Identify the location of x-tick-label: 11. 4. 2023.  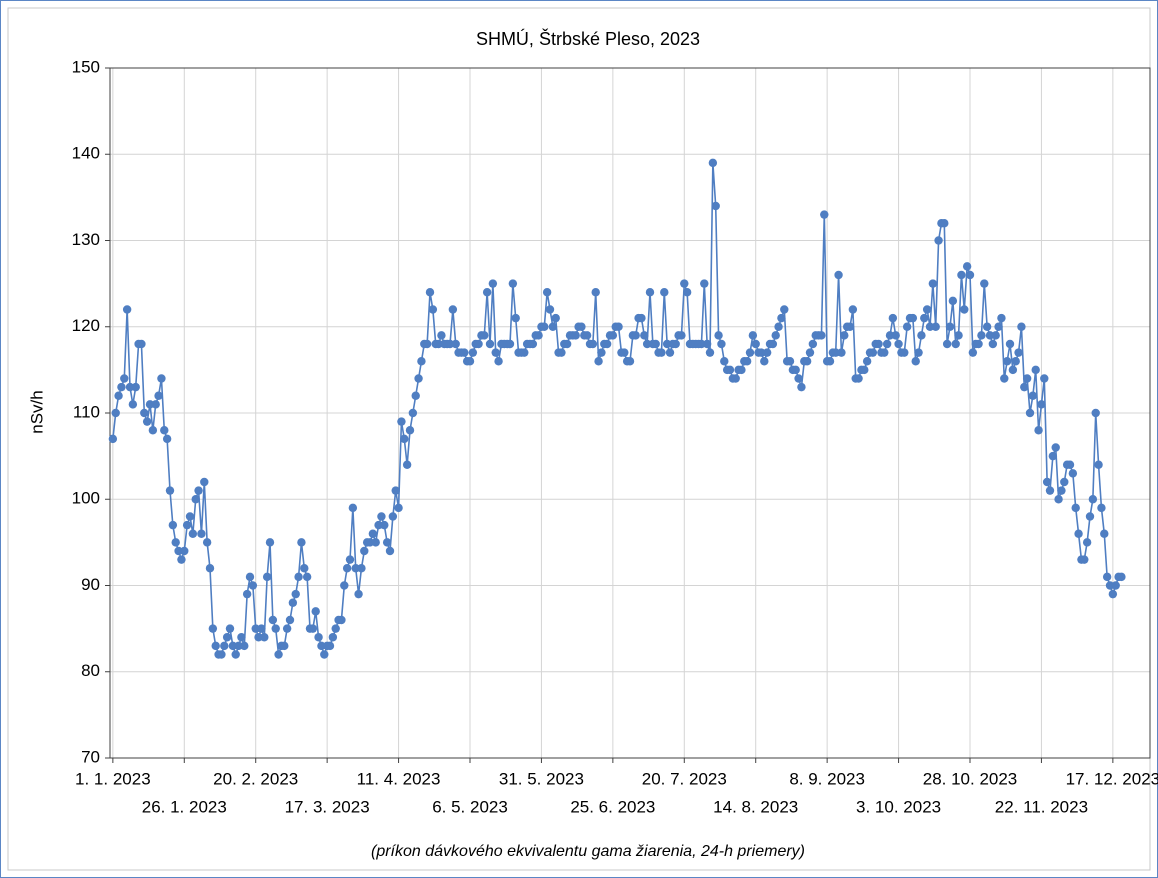
(399, 778).